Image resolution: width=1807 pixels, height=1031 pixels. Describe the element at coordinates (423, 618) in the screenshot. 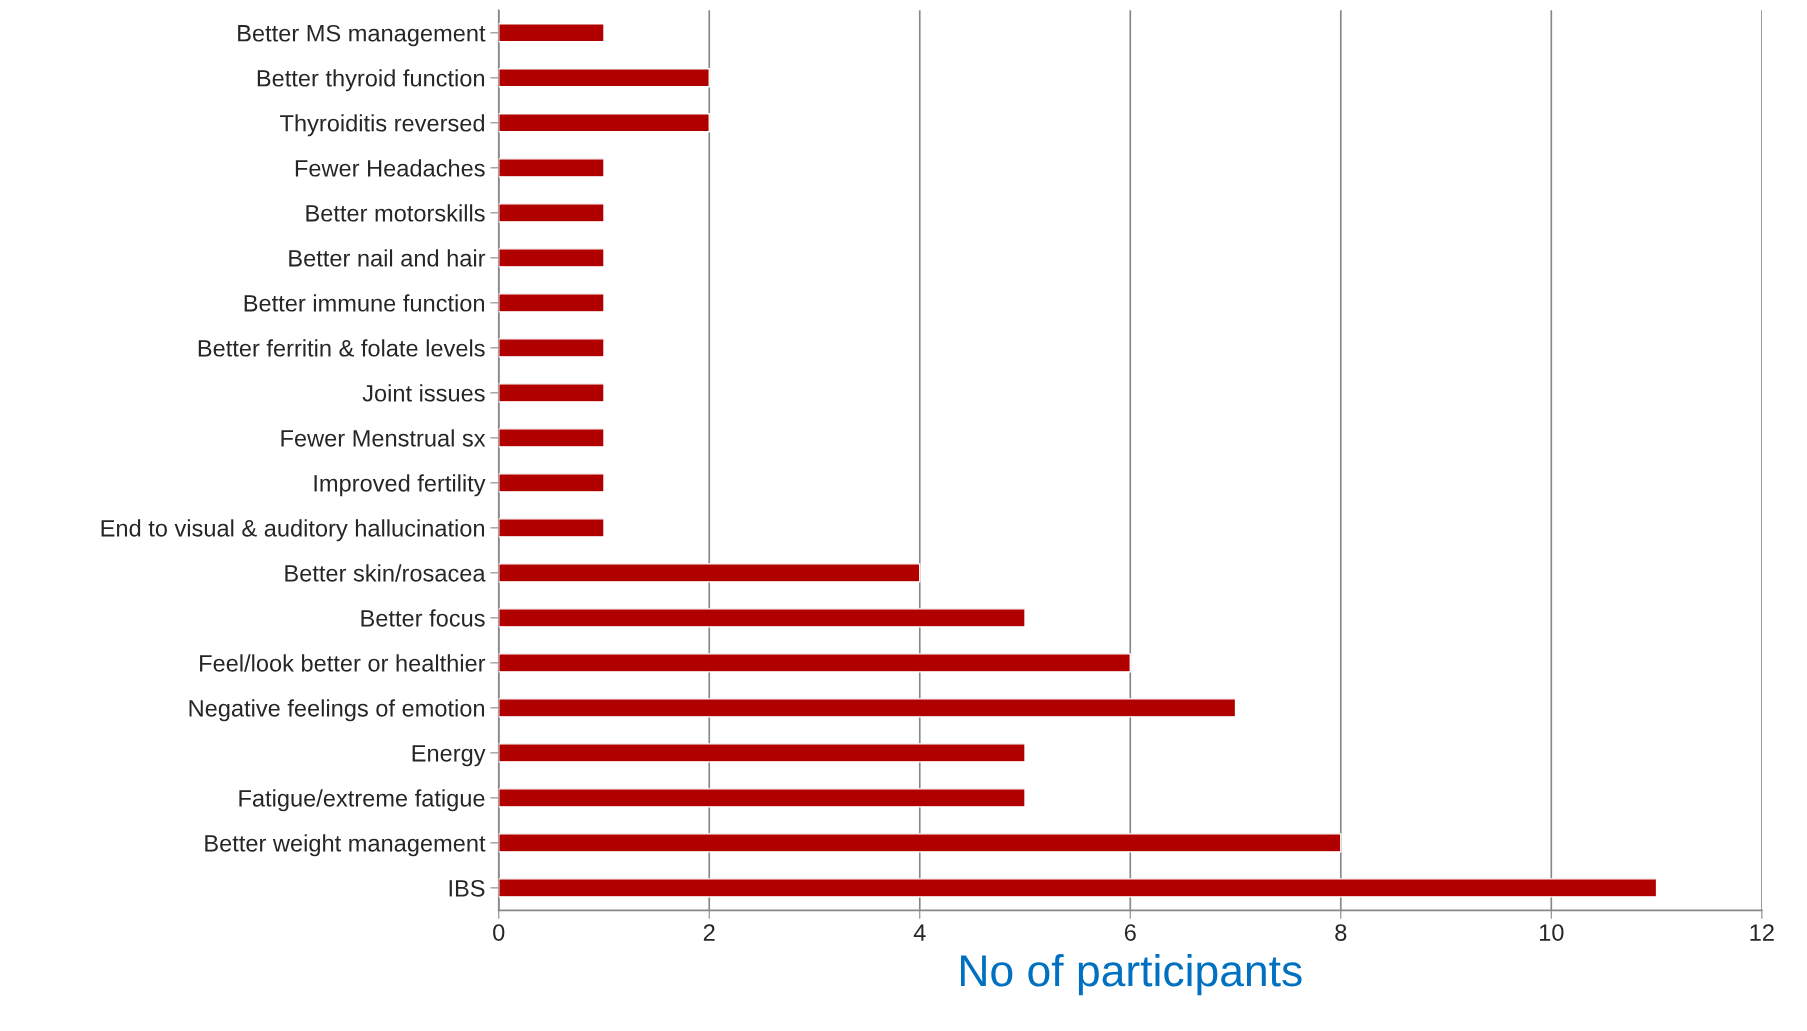

I see `y-tick-label: Better focus` at that location.